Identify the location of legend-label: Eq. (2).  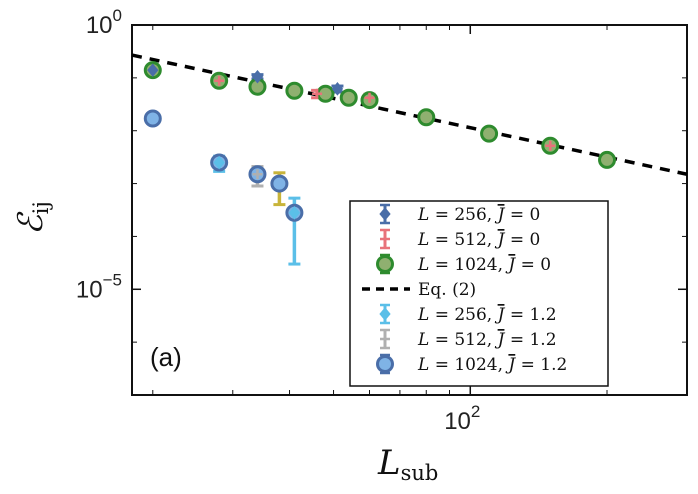
(447, 290).